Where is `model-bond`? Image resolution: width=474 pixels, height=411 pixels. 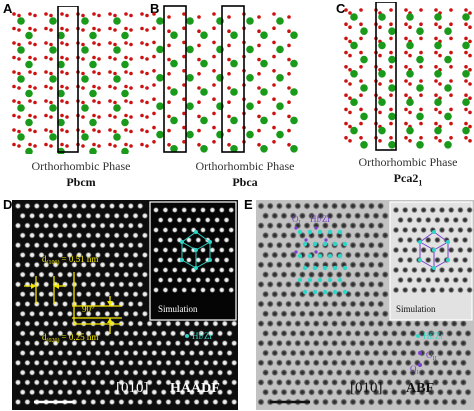 model-bond is located at coordinates (189, 264).